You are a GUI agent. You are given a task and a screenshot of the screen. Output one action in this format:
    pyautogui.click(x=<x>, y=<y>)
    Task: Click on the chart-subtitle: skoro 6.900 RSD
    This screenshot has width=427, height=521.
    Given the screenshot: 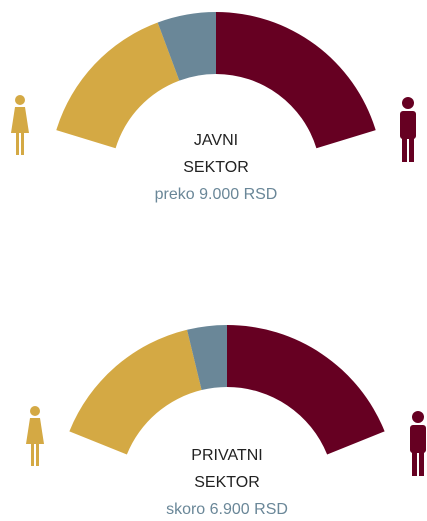 What is the action you would take?
    pyautogui.click(x=227, y=509)
    